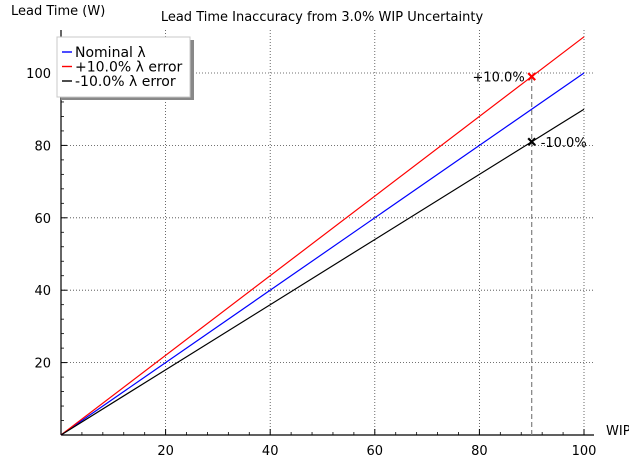 Image resolution: width=629 pixels, height=469 pixels. Describe the element at coordinates (529, 111) in the screenshot. I see `markers: +10.0% -10.0%` at that location.